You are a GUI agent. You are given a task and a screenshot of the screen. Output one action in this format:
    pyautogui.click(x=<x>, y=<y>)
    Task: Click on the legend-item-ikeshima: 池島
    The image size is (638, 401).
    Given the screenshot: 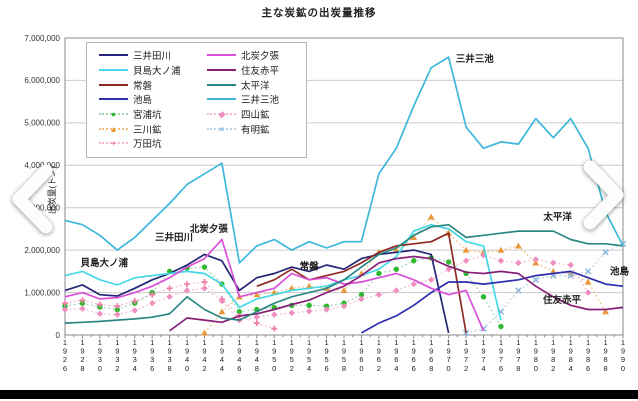 What is the action you would take?
    pyautogui.click(x=140, y=99)
    